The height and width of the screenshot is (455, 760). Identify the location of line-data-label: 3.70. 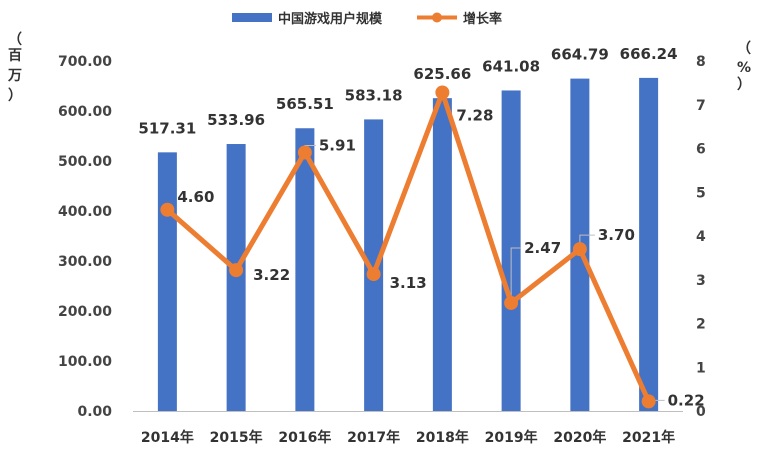
(616, 235).